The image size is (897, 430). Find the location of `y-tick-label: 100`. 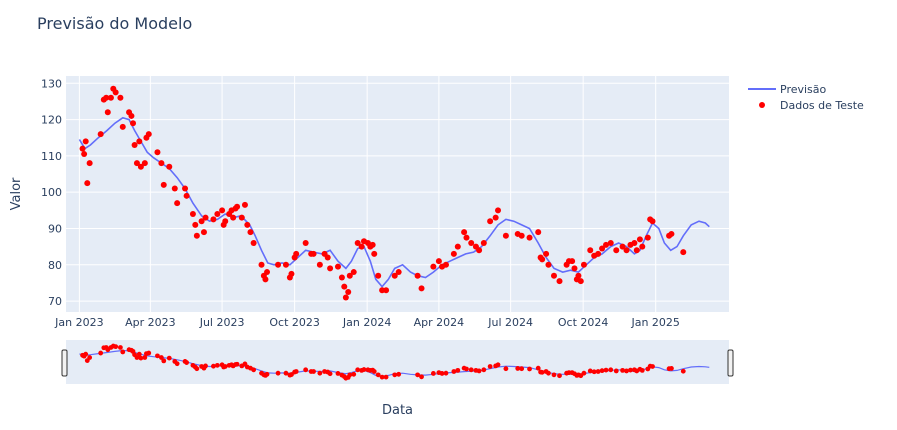

y-tick-label: 100 is located at coordinates (51, 192).